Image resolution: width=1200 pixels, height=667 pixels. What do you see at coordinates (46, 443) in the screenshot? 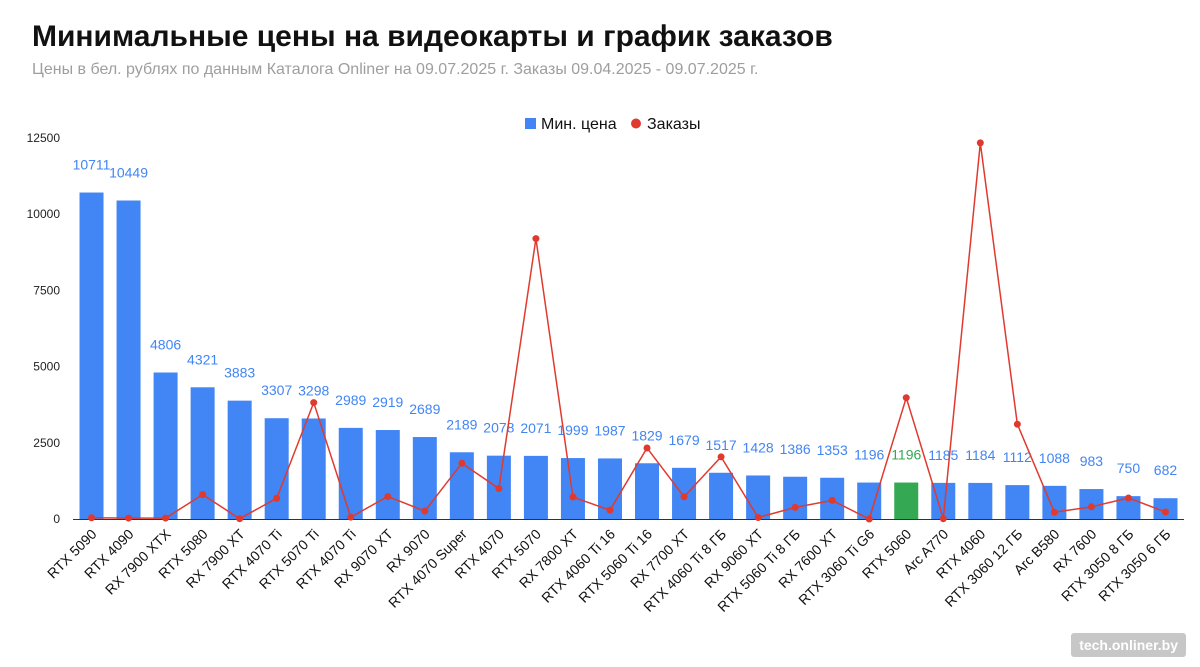
I see `y-tick-label: 2500` at bounding box center [46, 443].